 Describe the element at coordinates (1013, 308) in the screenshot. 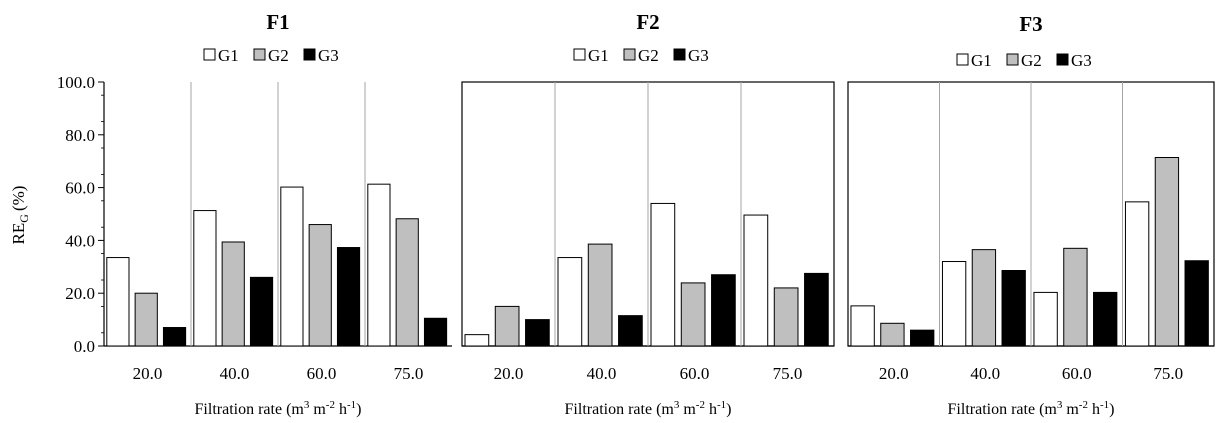

I see `bar-f3-g3-40.0` at that location.